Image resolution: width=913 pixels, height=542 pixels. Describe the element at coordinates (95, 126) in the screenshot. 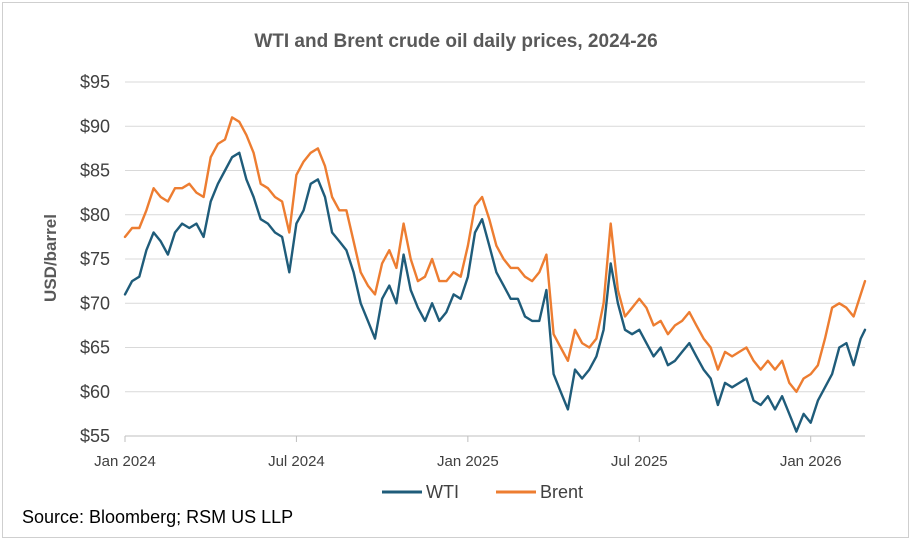

I see `y-tick-label: $90` at that location.